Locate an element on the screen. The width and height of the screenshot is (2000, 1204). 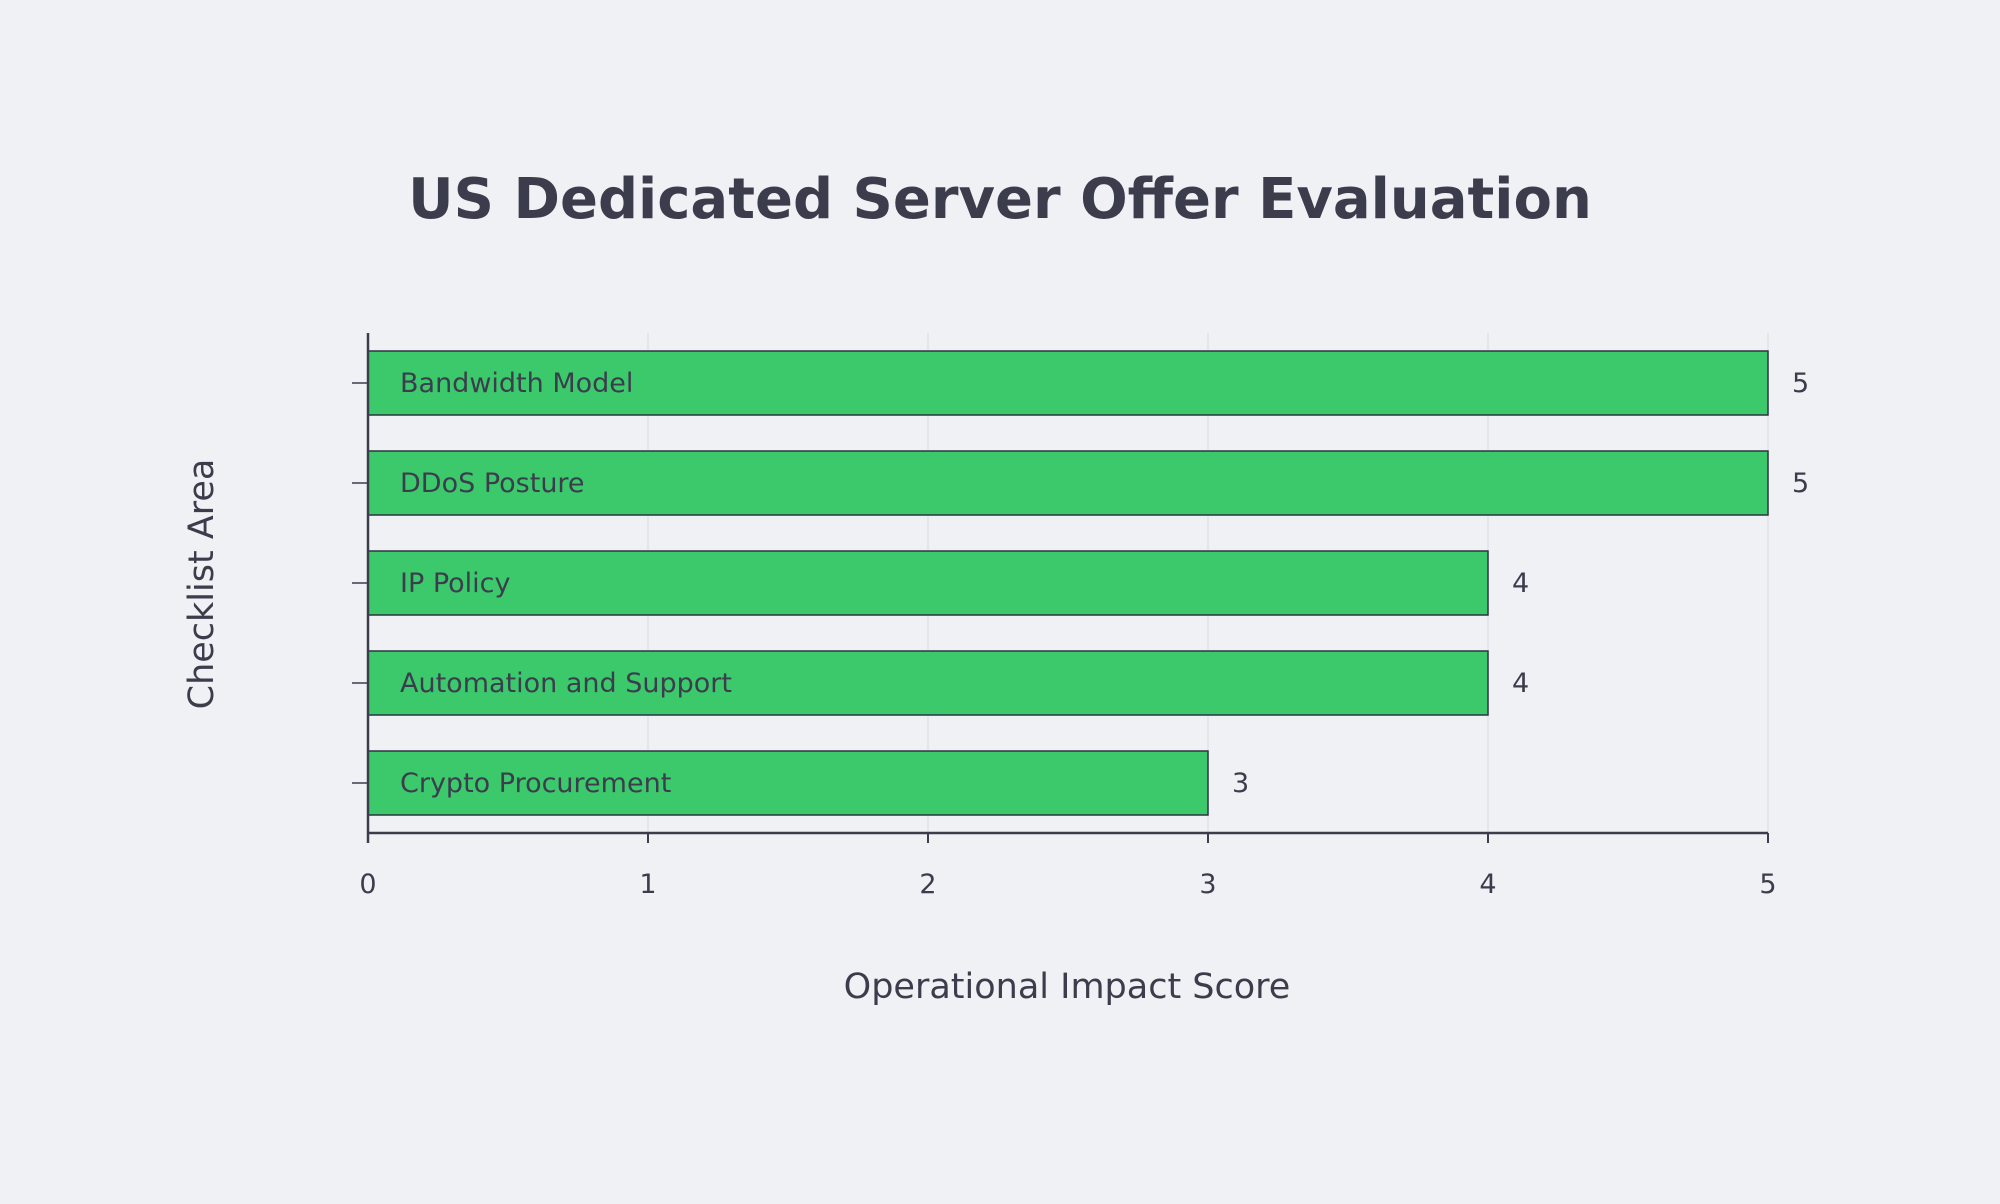
x-tick-label: 0 is located at coordinates (367, 884).